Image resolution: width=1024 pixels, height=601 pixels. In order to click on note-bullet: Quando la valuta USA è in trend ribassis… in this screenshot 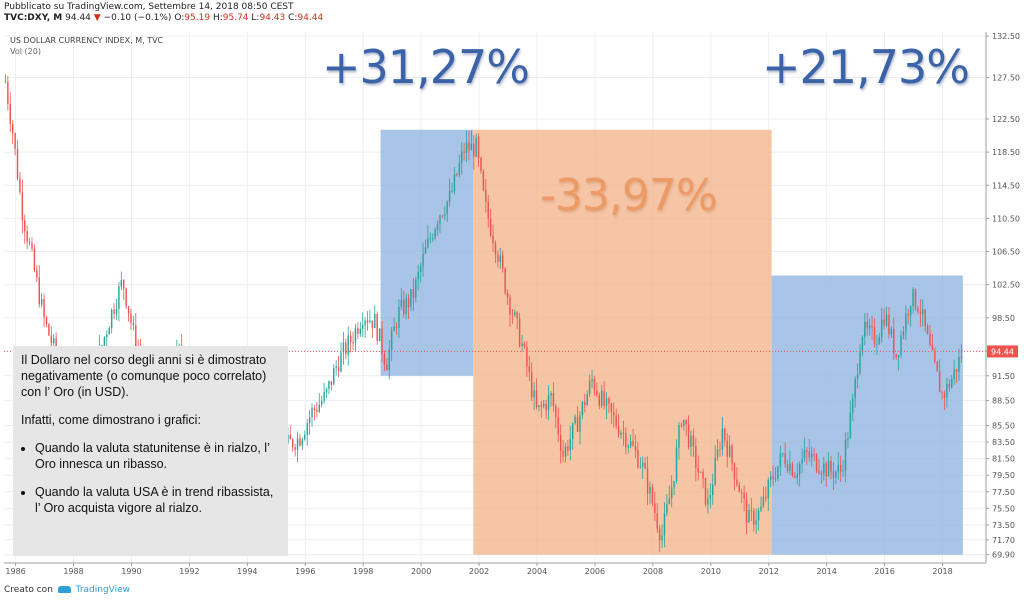, I will do `click(157, 500)`.